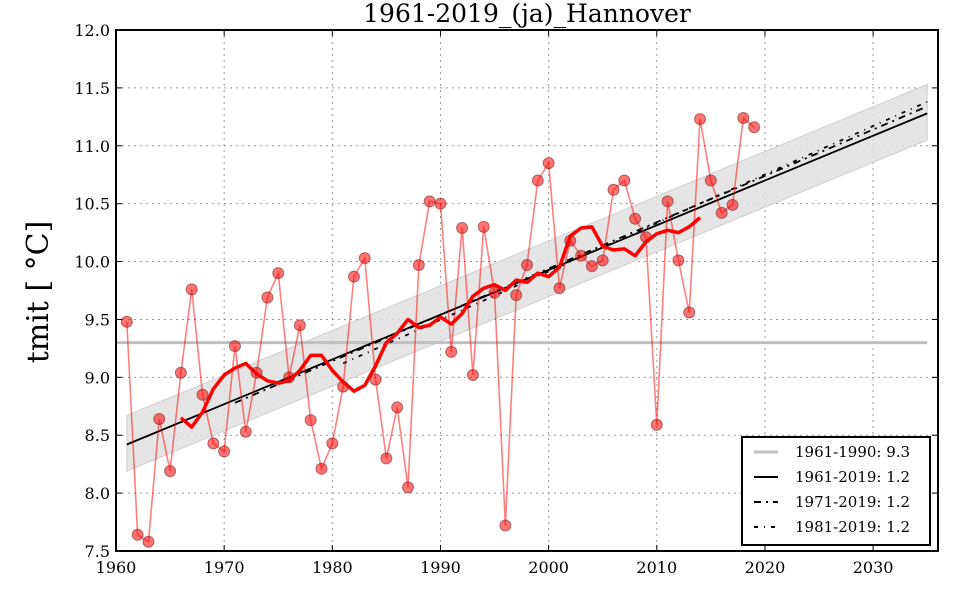 The height and width of the screenshot is (600, 960). Describe the element at coordinates (92, 204) in the screenshot. I see `y-tick-label: 10.5` at that location.